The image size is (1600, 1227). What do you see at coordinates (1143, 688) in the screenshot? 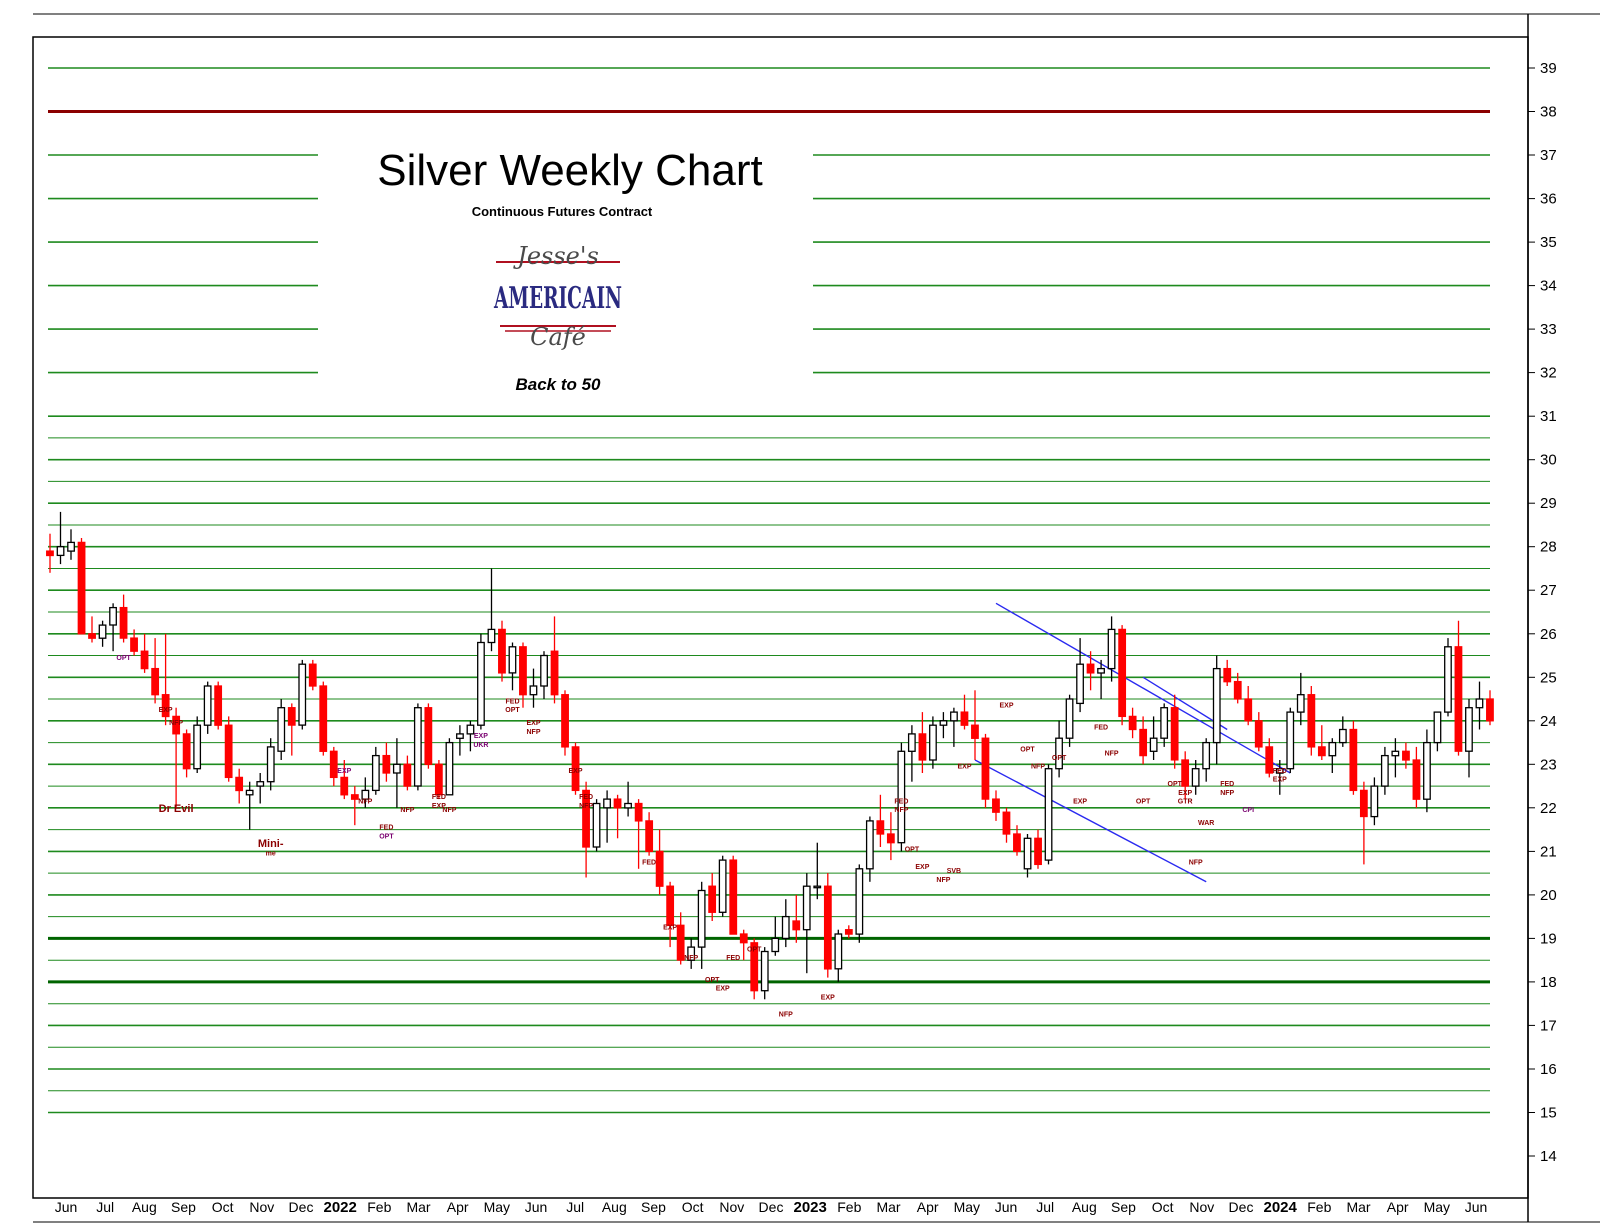
I see `channel-line` at bounding box center [1143, 688].